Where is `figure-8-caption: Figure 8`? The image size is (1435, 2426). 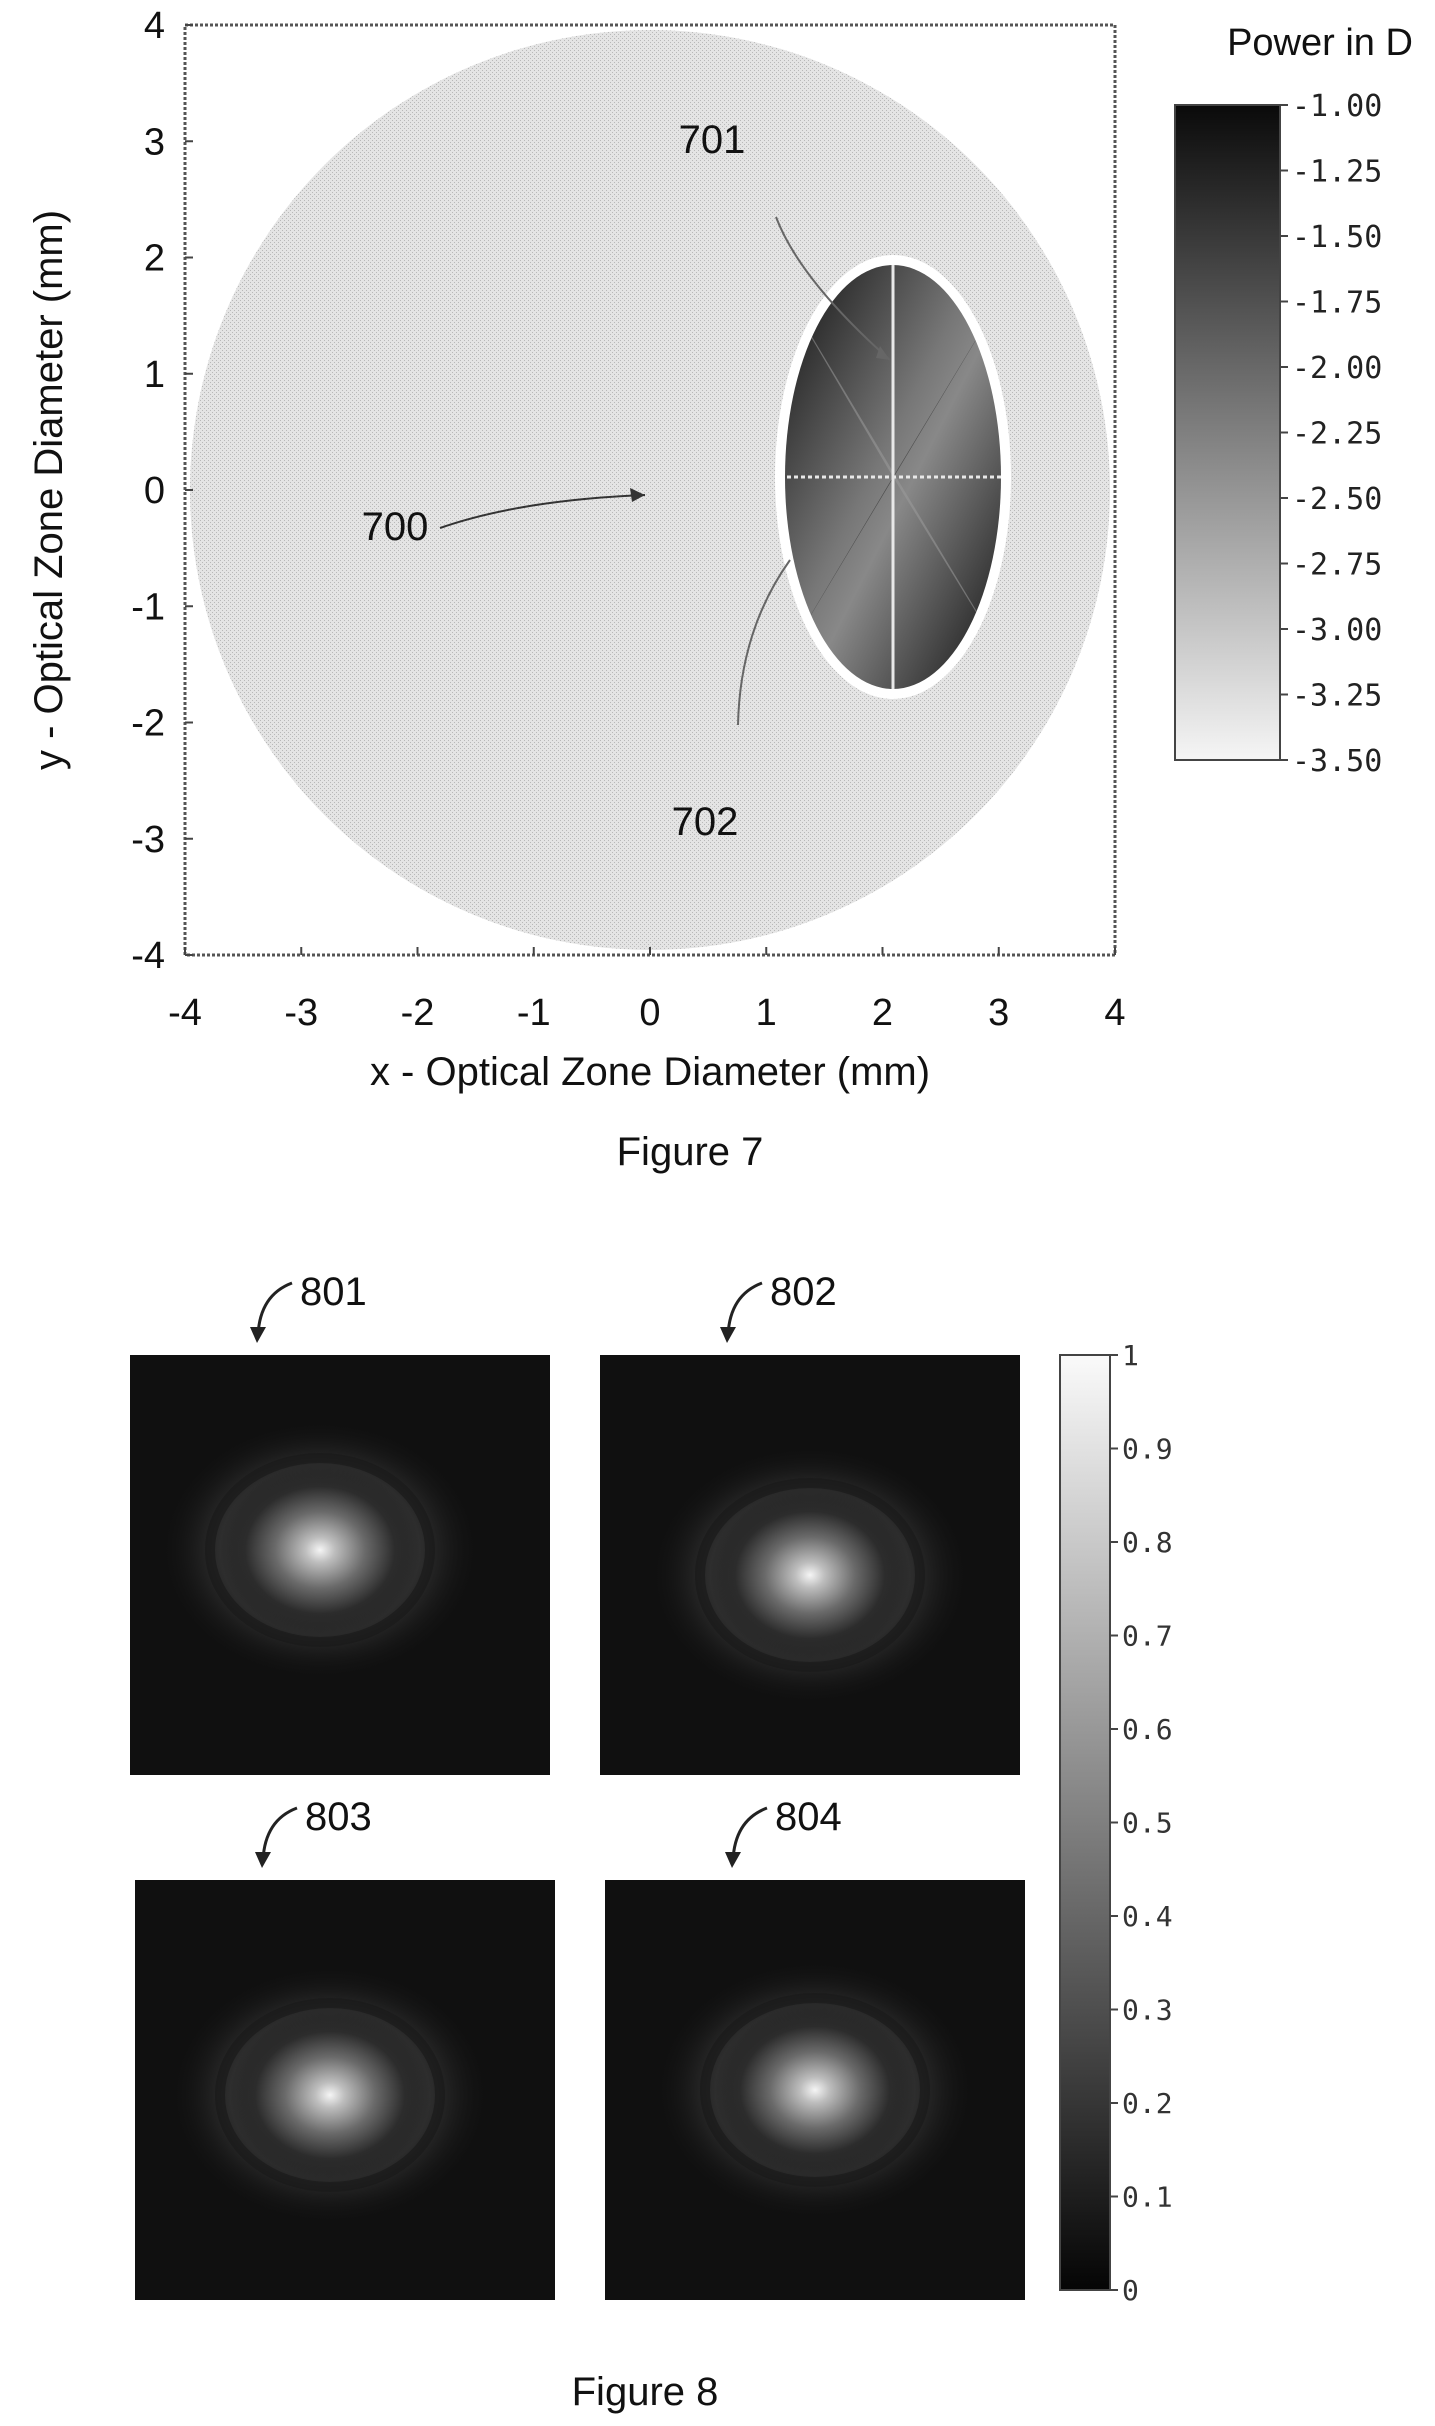 figure-8-caption: Figure 8 is located at coordinates (645, 2392).